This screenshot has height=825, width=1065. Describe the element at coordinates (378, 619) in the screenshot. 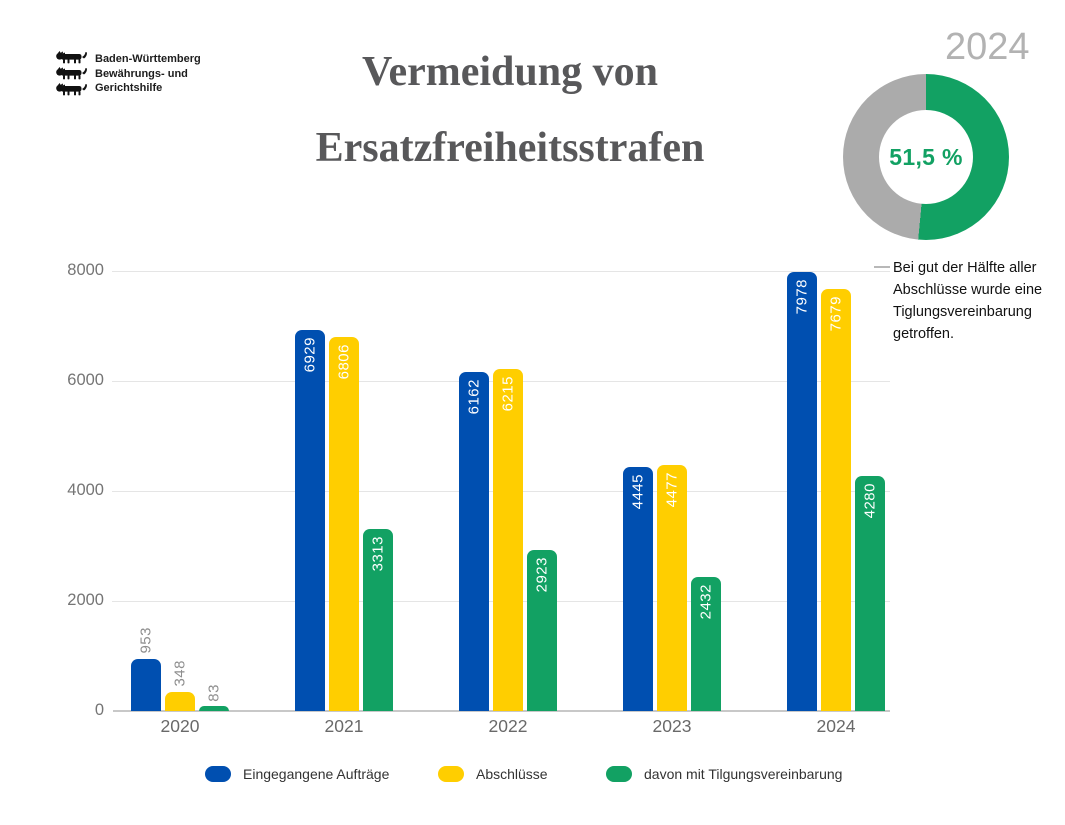

I see `bar-davon-mit-tilgungsvereinbarung-2021: 3313` at that location.